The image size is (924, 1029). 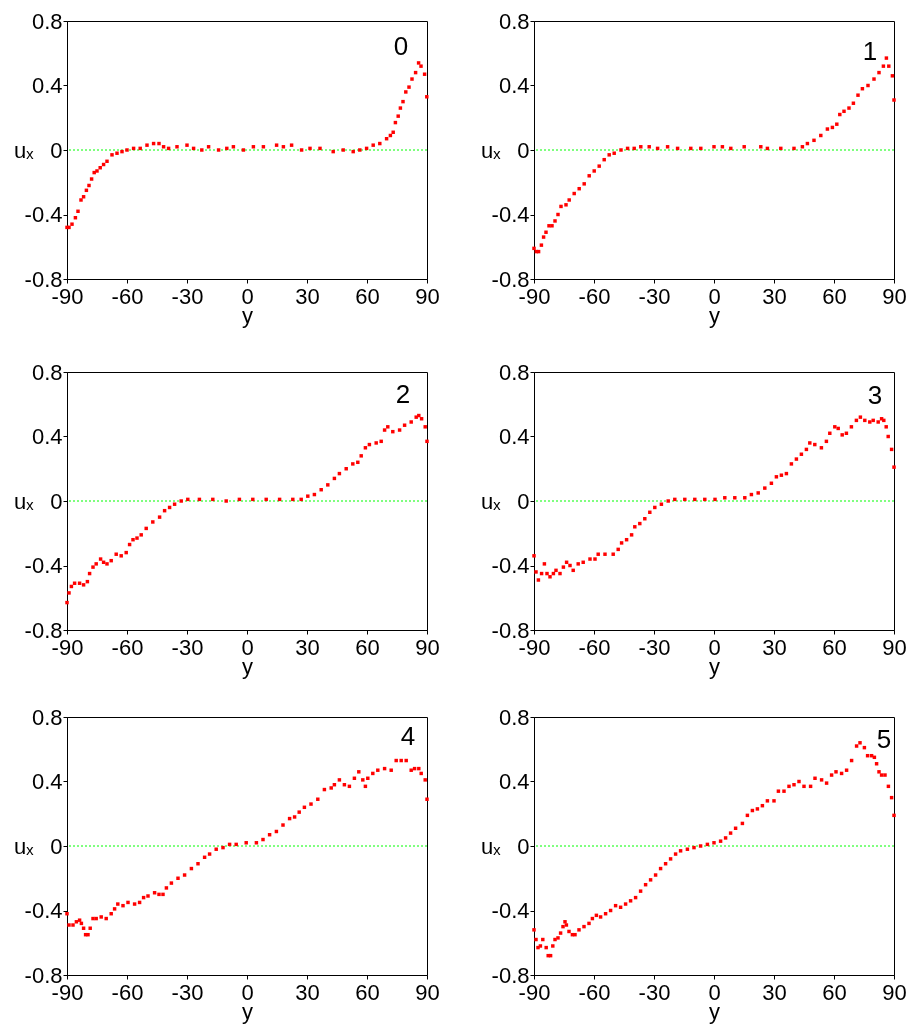 I want to click on annotation: 2, so click(x=403, y=394).